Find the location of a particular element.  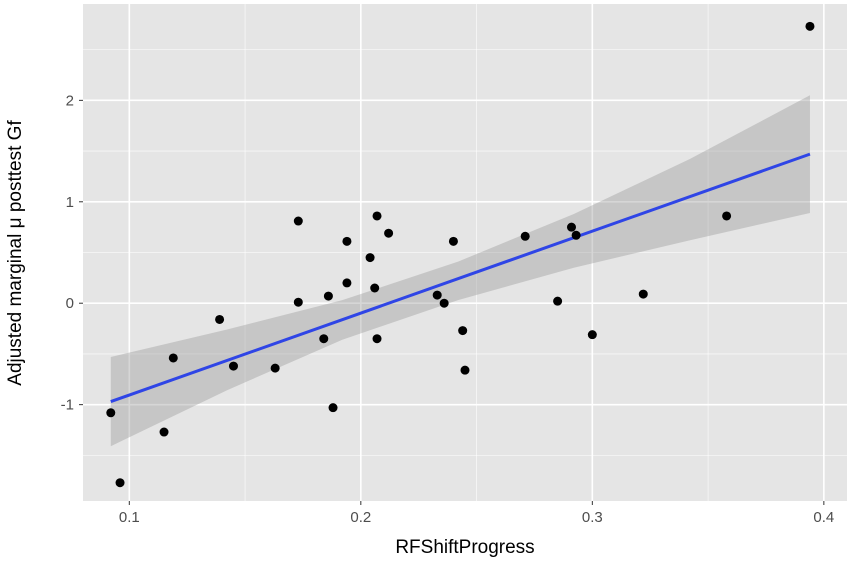

y-tick-label: 1 is located at coordinates (70, 202).